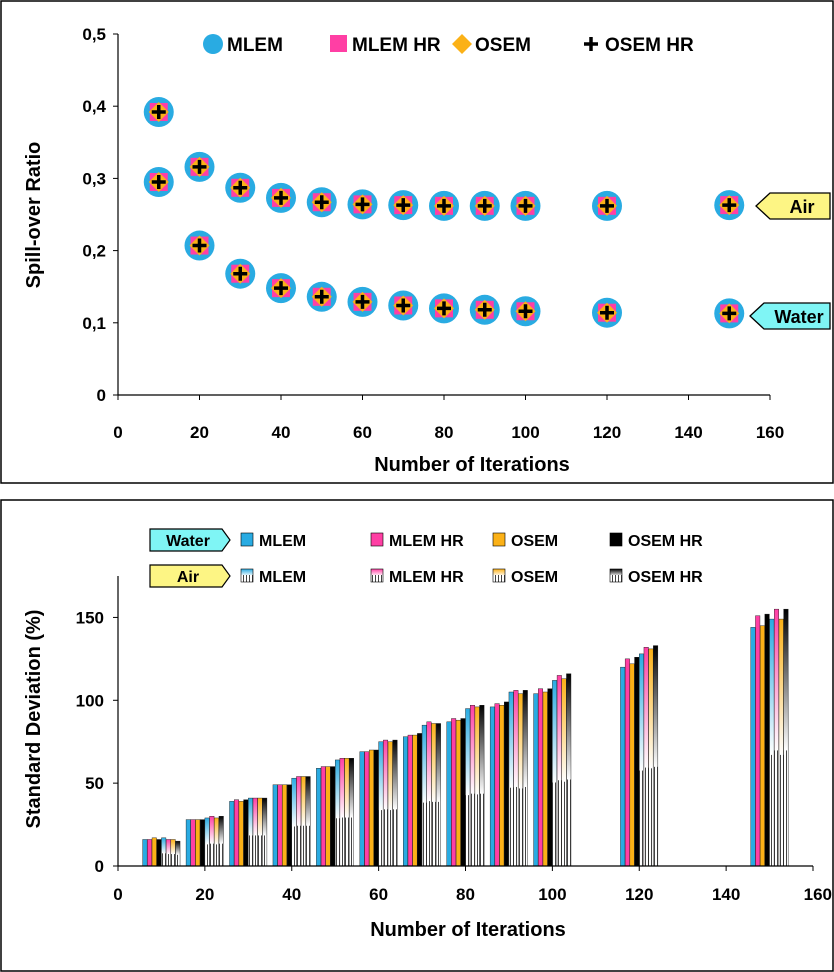  What do you see at coordinates (94, 106) in the screenshot?
I see `y-tick-label: 0,4` at bounding box center [94, 106].